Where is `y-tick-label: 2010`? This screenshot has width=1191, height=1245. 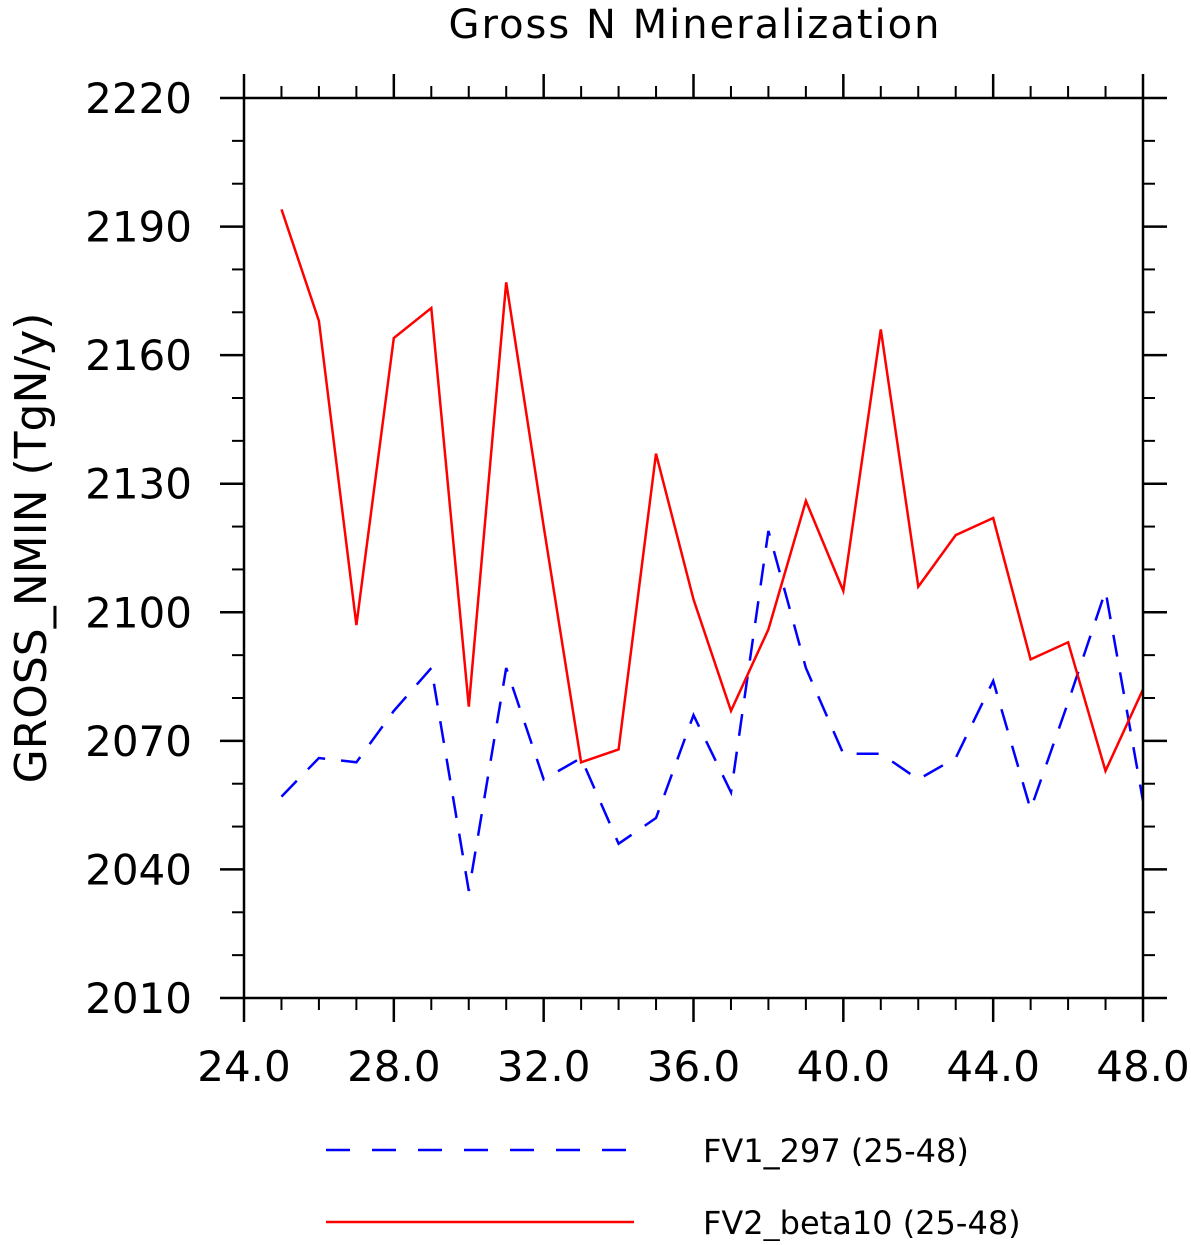
y-tick-label: 2010 is located at coordinates (138, 998).